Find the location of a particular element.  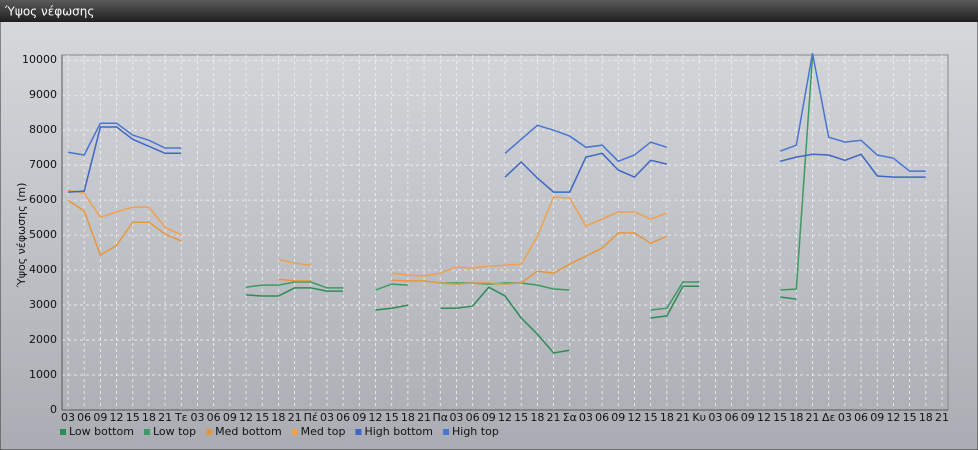

legend-label: Low bottom is located at coordinates (101, 431).